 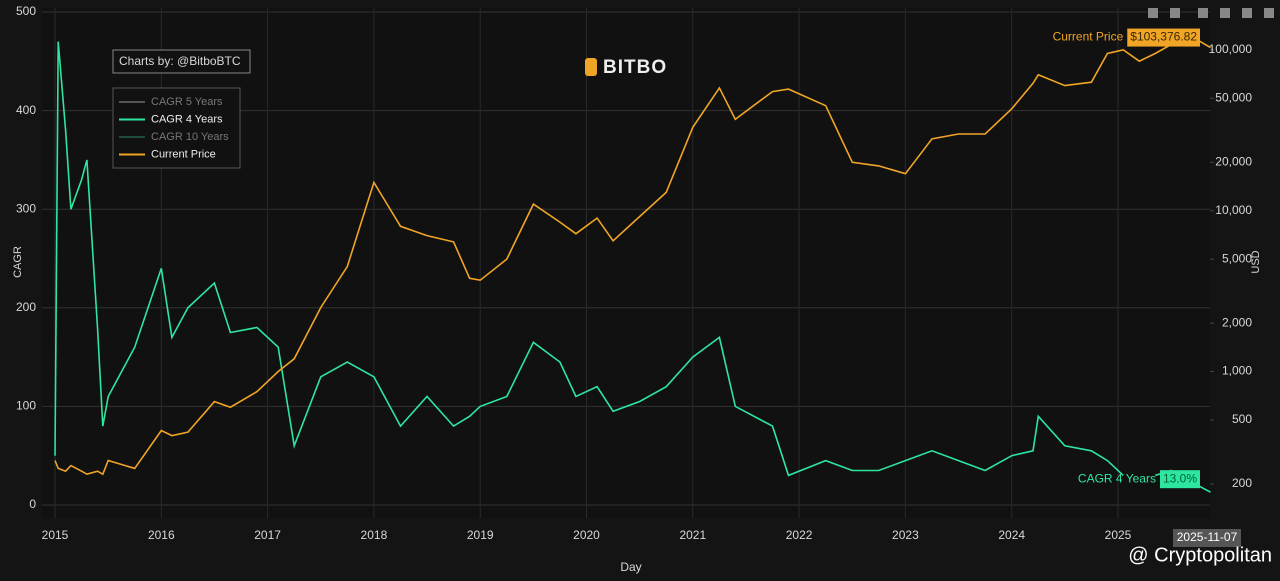 What do you see at coordinates (1153, 13) in the screenshot?
I see `toolbar-zoom` at bounding box center [1153, 13].